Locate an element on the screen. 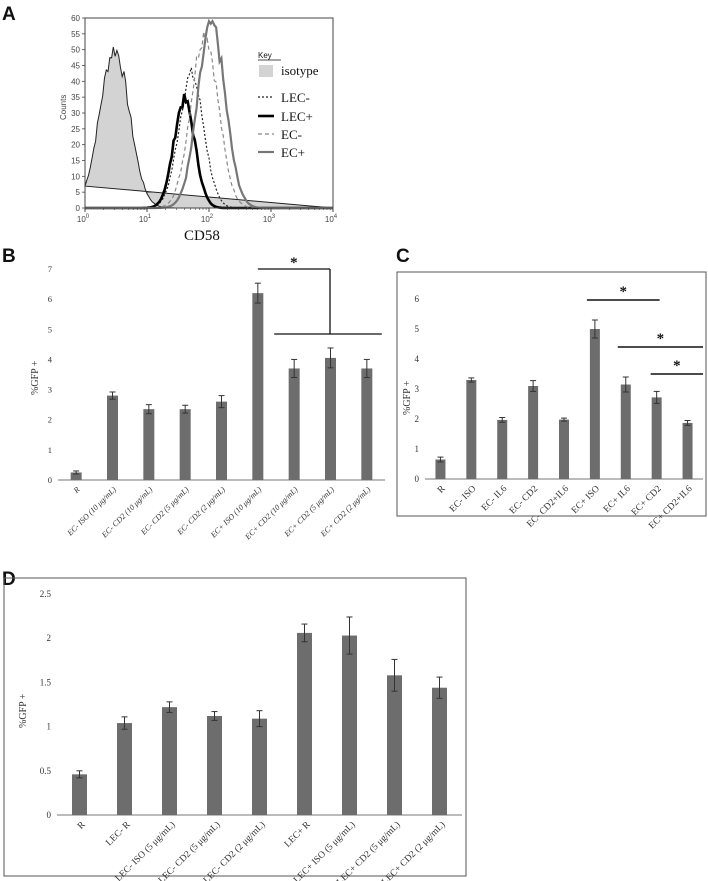  y-tick-label: 40 is located at coordinates (75, 81).